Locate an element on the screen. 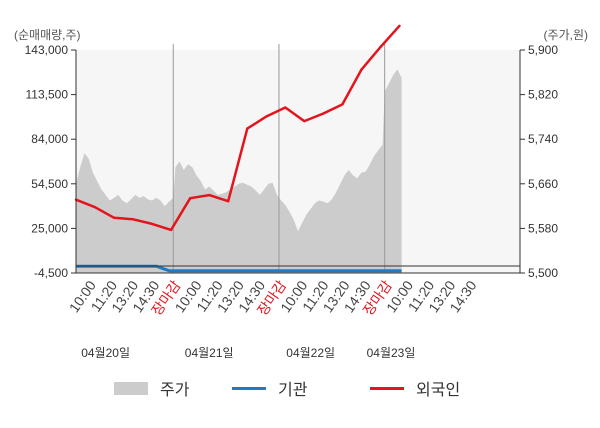  left-tick-label: 113,500 is located at coordinates (47, 95).